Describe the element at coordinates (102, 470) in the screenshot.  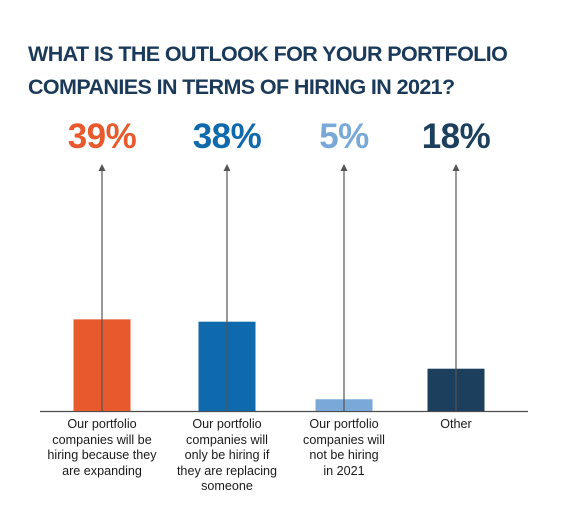
I see `category-label-line: are expanding` at that location.